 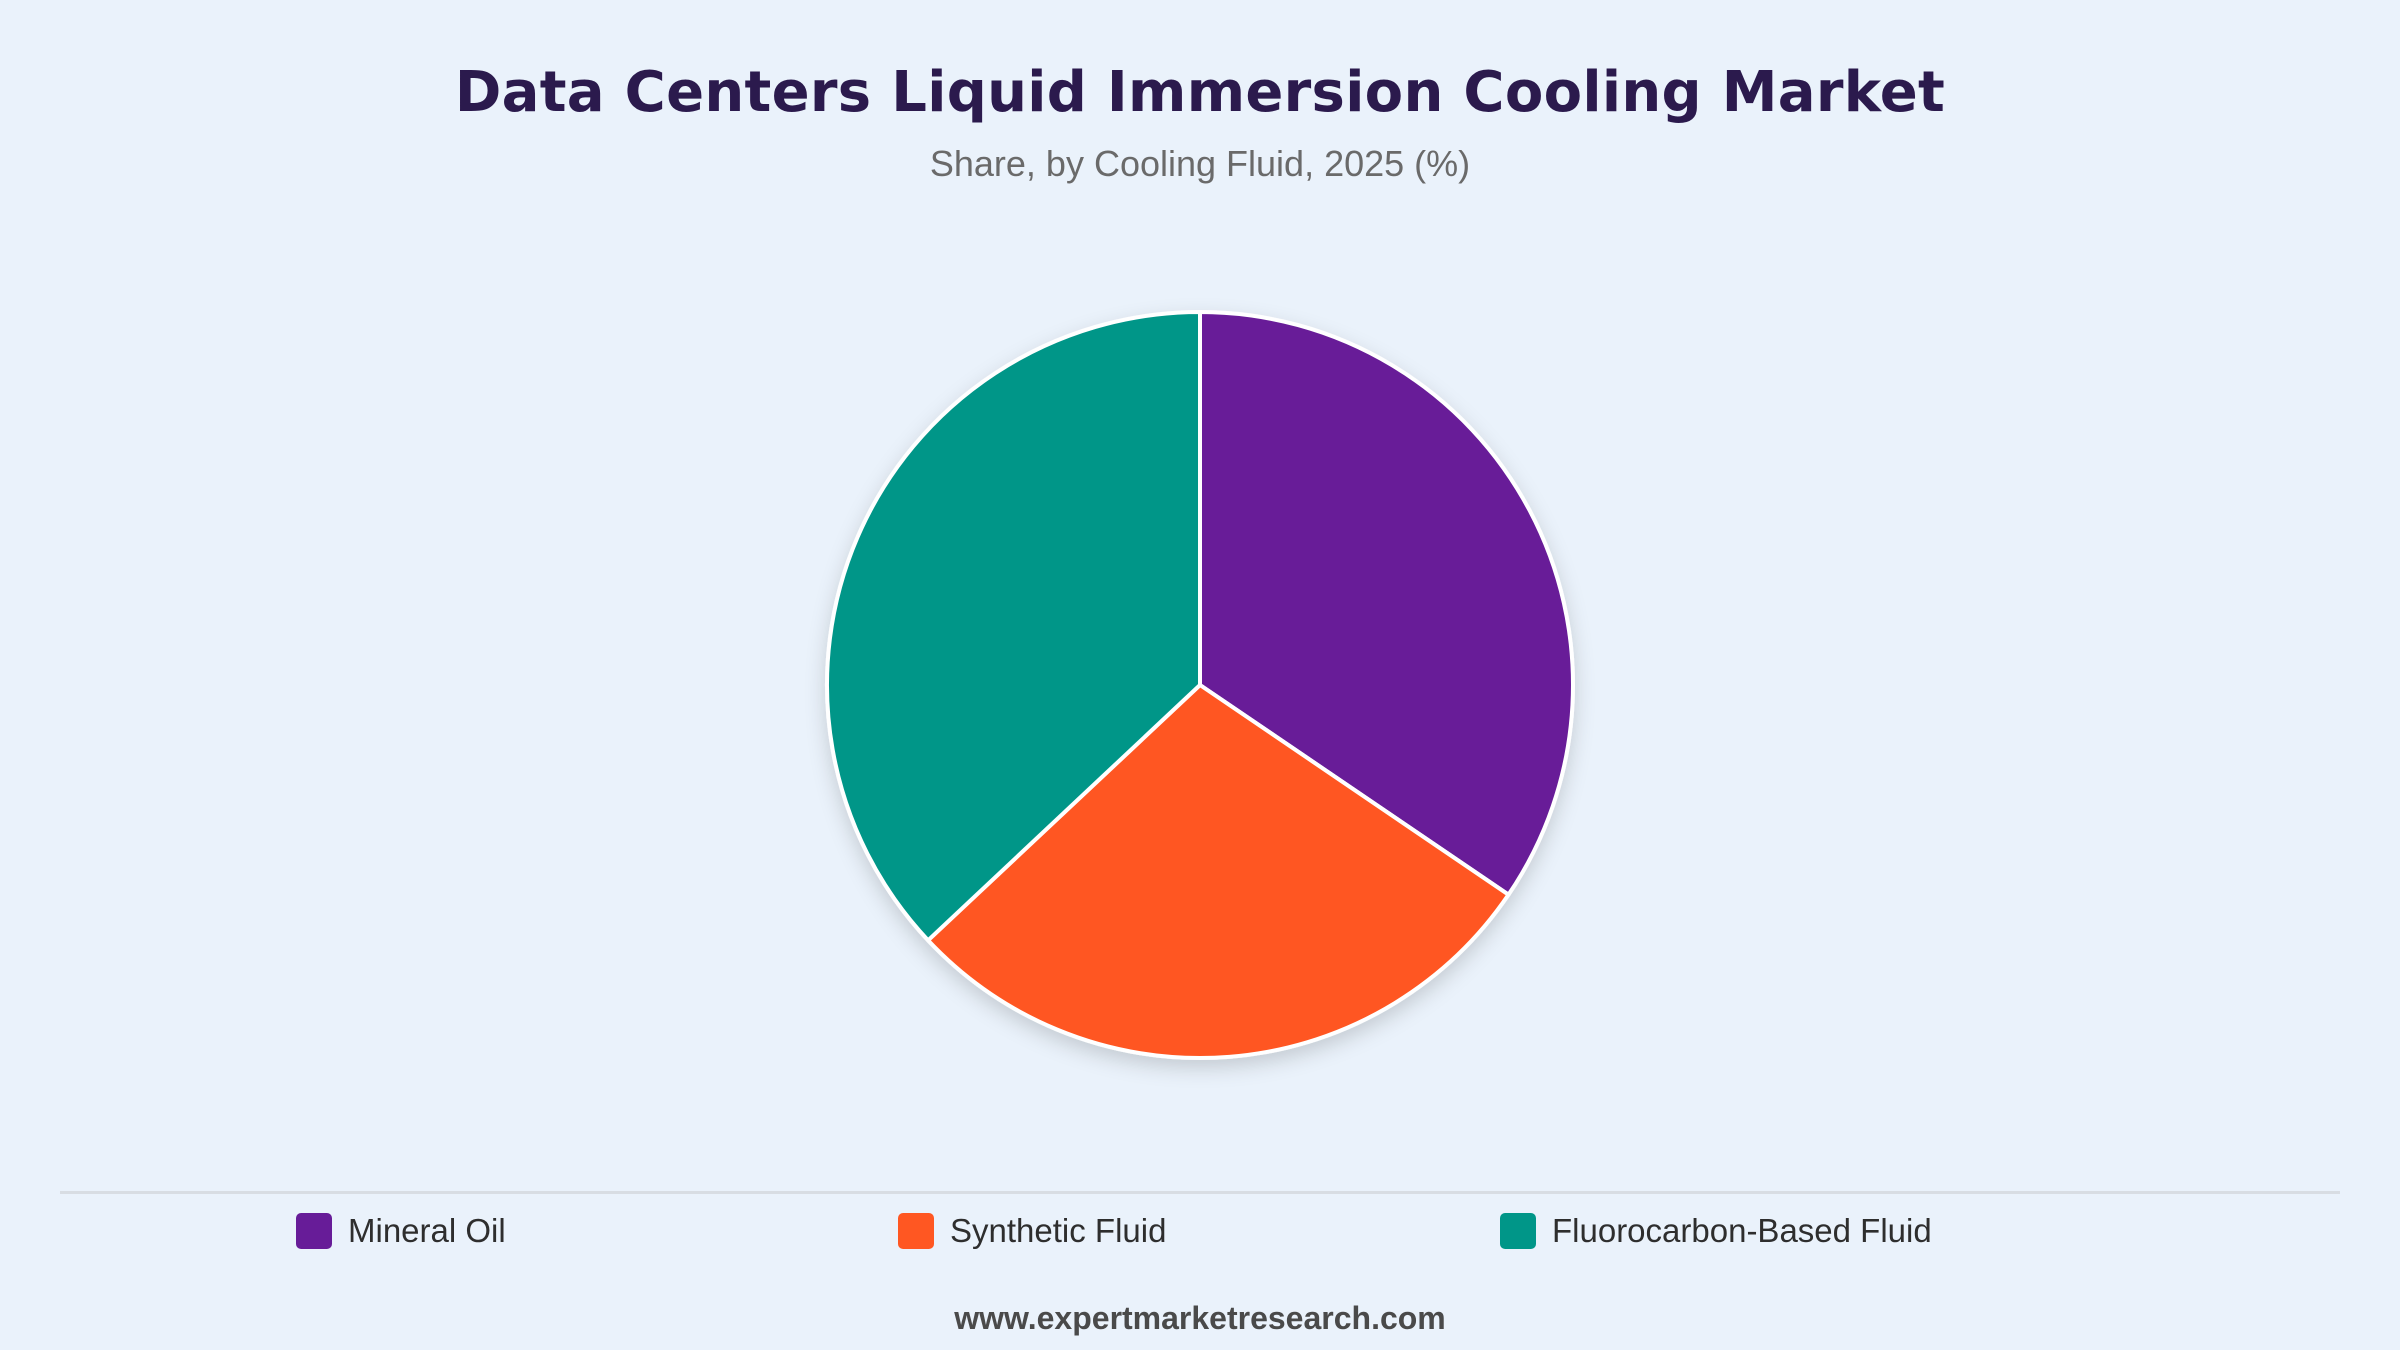 I want to click on pie-slice-mineral-oil, so click(x=1386, y=603).